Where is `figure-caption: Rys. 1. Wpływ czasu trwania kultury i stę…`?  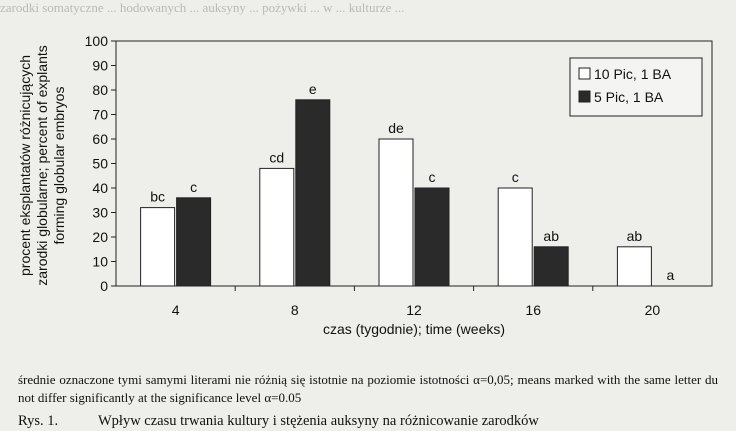
figure-caption: Rys. 1. Wpływ czasu trwania kultury i stę… is located at coordinates (373, 421).